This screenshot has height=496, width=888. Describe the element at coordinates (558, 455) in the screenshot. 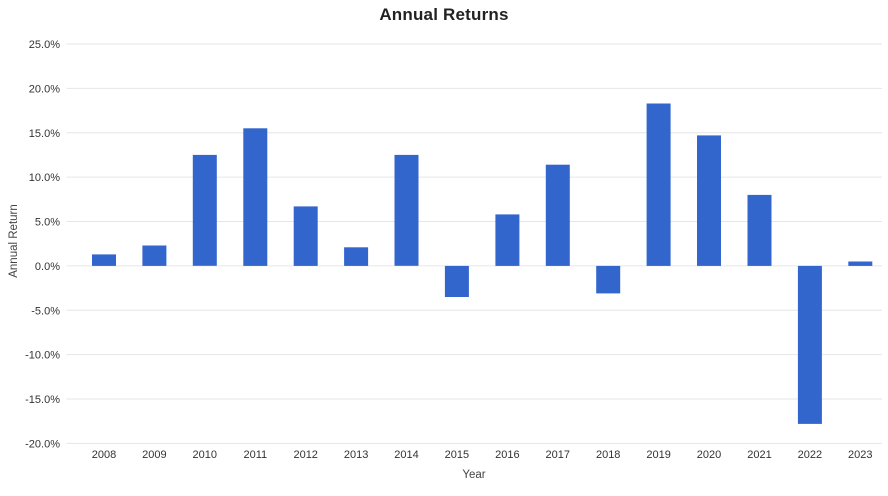

I see `x-tick-label-2017: 2017` at that location.